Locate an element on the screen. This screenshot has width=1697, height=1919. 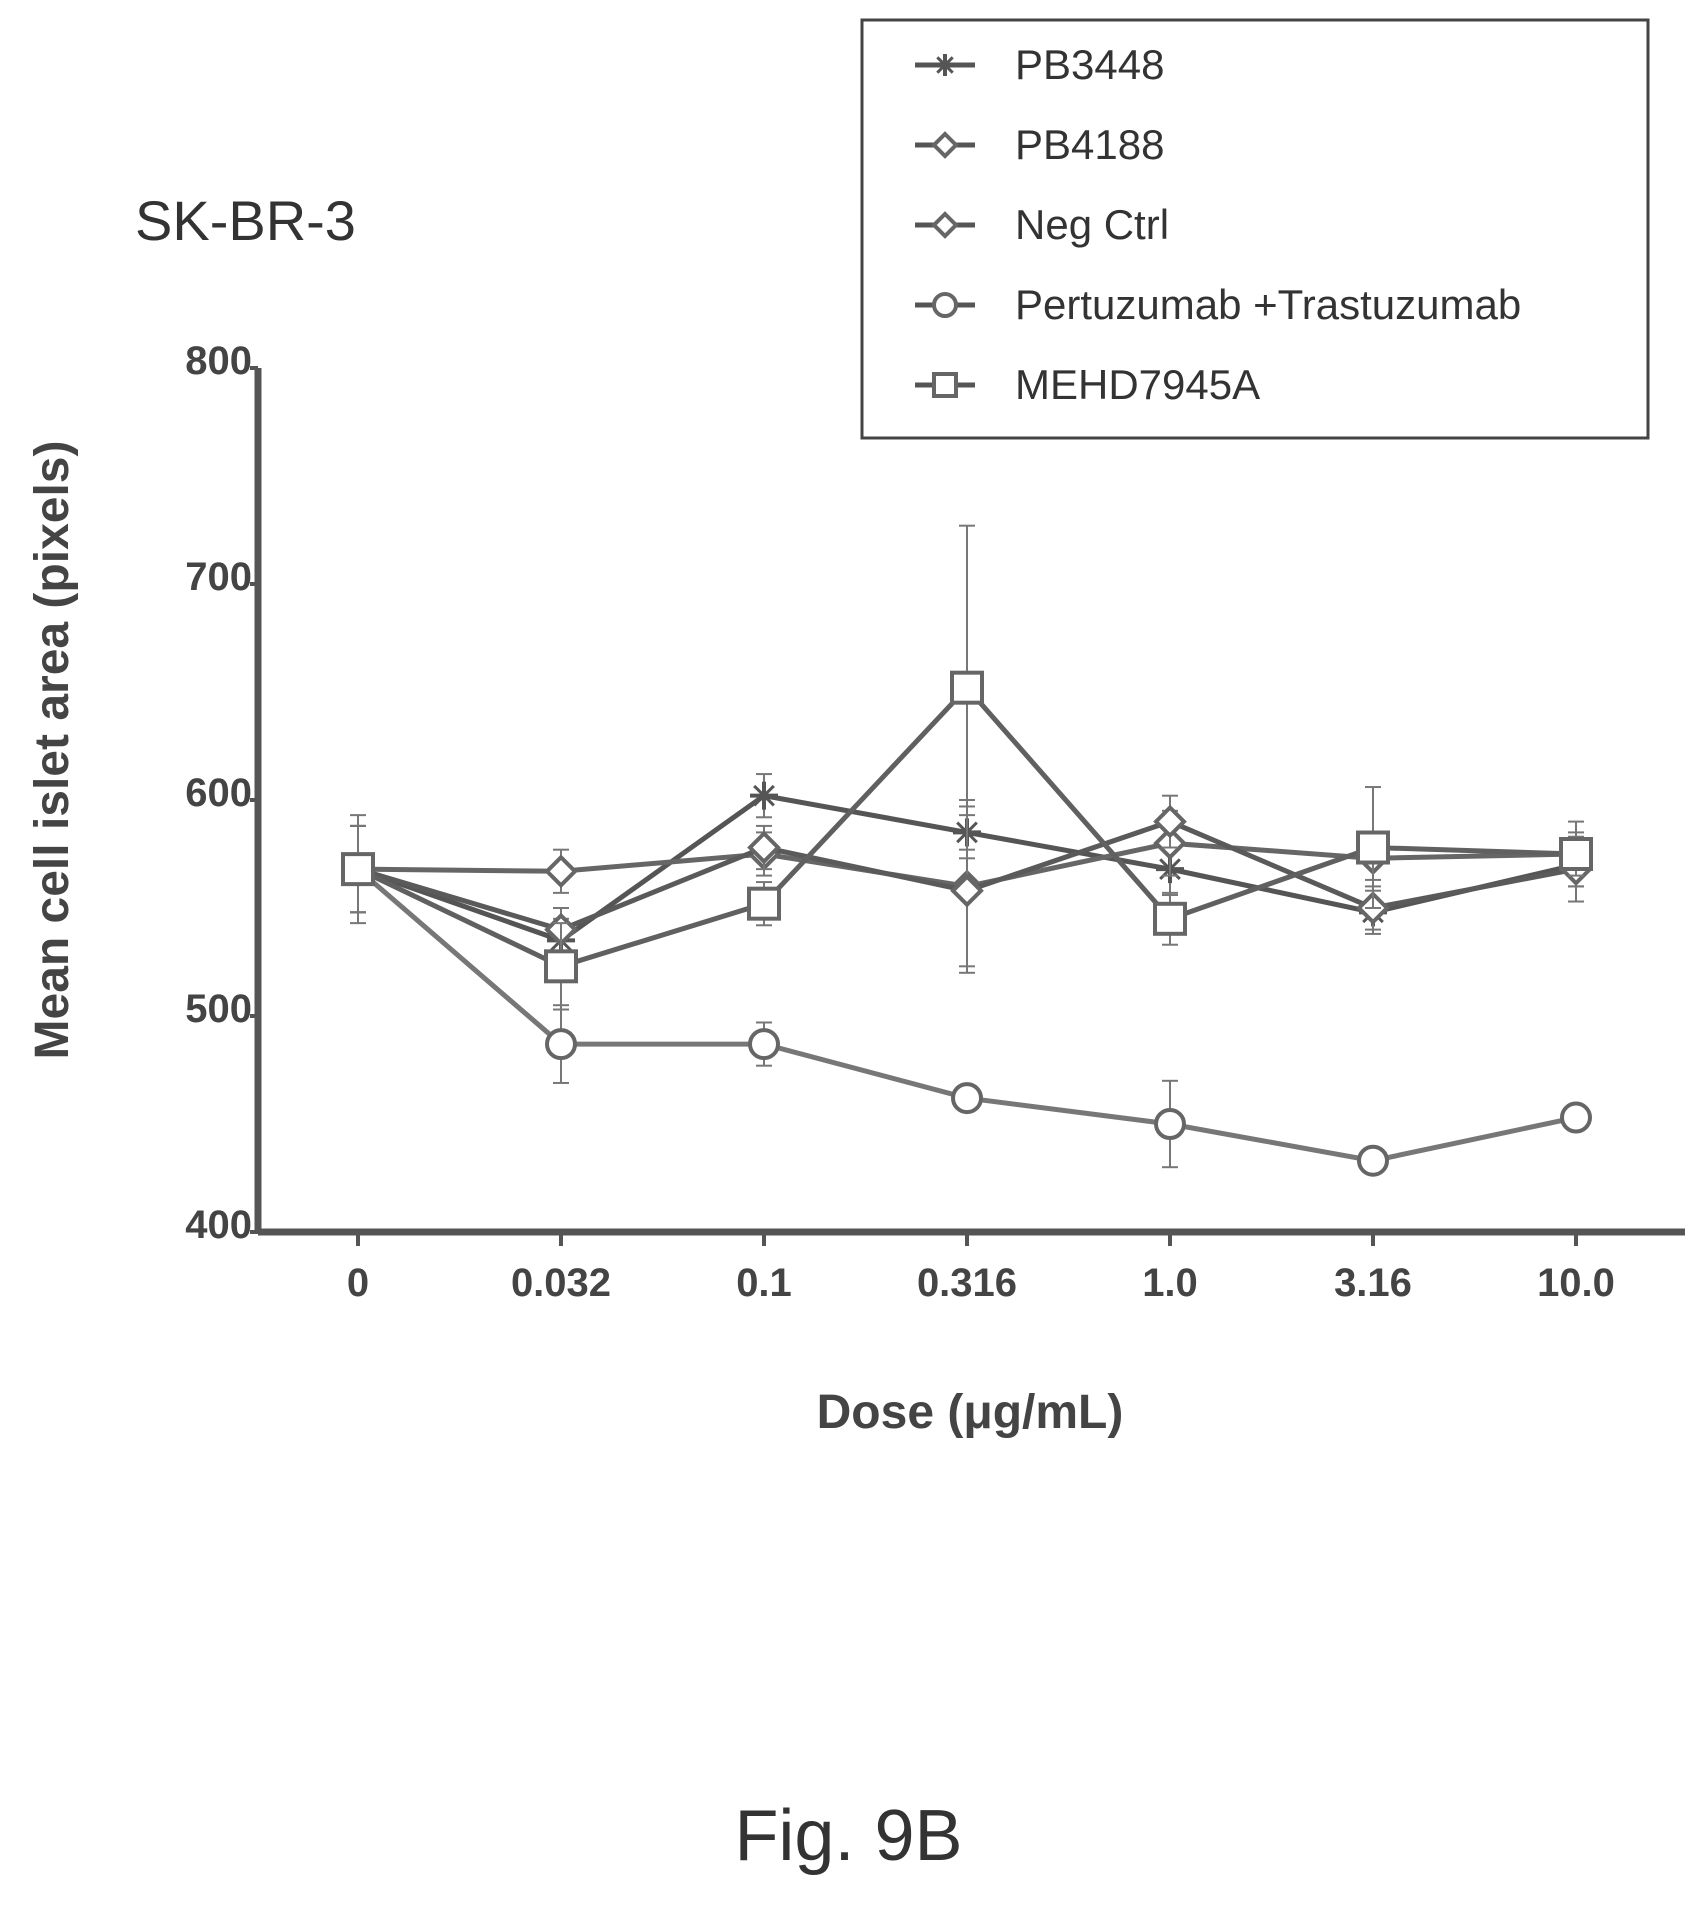
x-tick-label: 0 is located at coordinates (358, 1283).